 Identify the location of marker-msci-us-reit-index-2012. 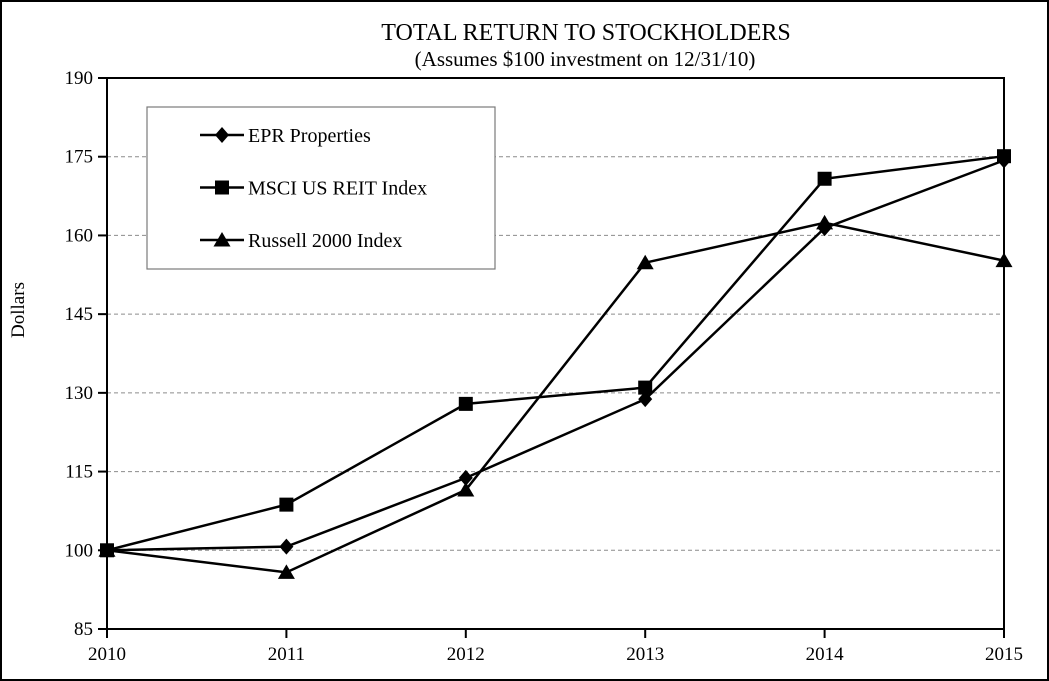
(465, 403).